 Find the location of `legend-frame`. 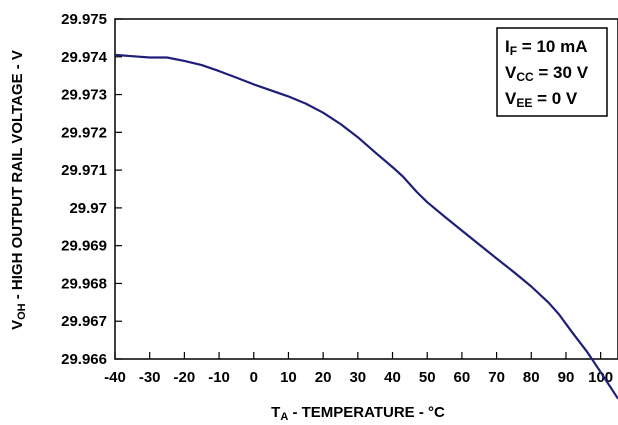

legend-frame is located at coordinates (552, 72).